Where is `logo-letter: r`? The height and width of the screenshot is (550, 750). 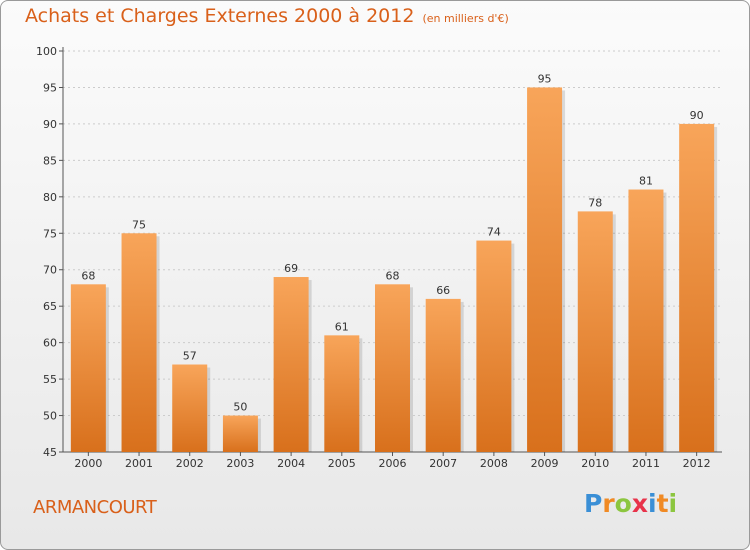
logo-letter: r is located at coordinates (608, 503).